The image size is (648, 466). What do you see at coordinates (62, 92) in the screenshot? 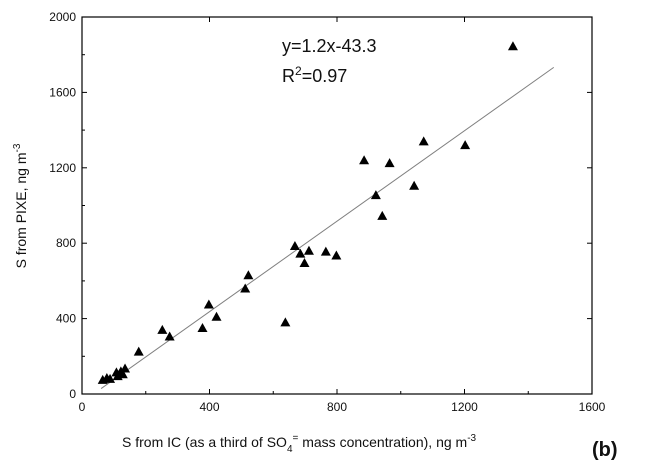
I see `y-tick-label: 1600` at bounding box center [62, 92].